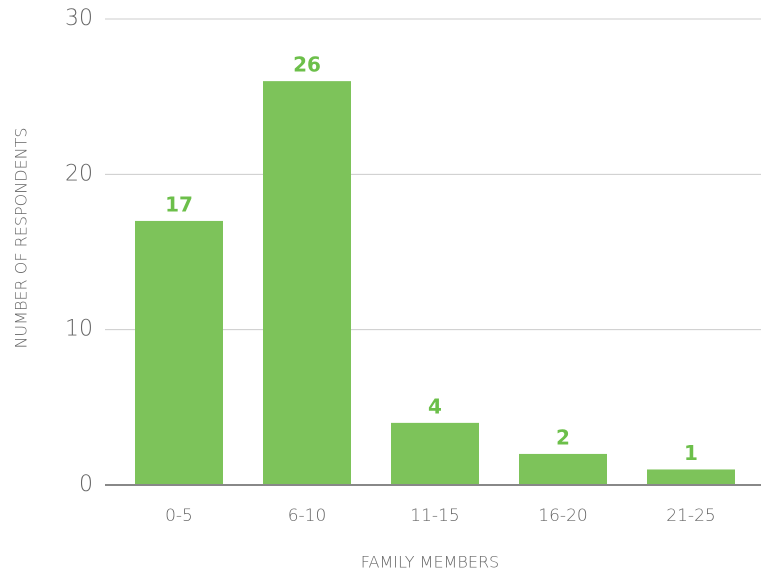  Describe the element at coordinates (562, 516) in the screenshot. I see `x-tick-label: 16-20` at that location.